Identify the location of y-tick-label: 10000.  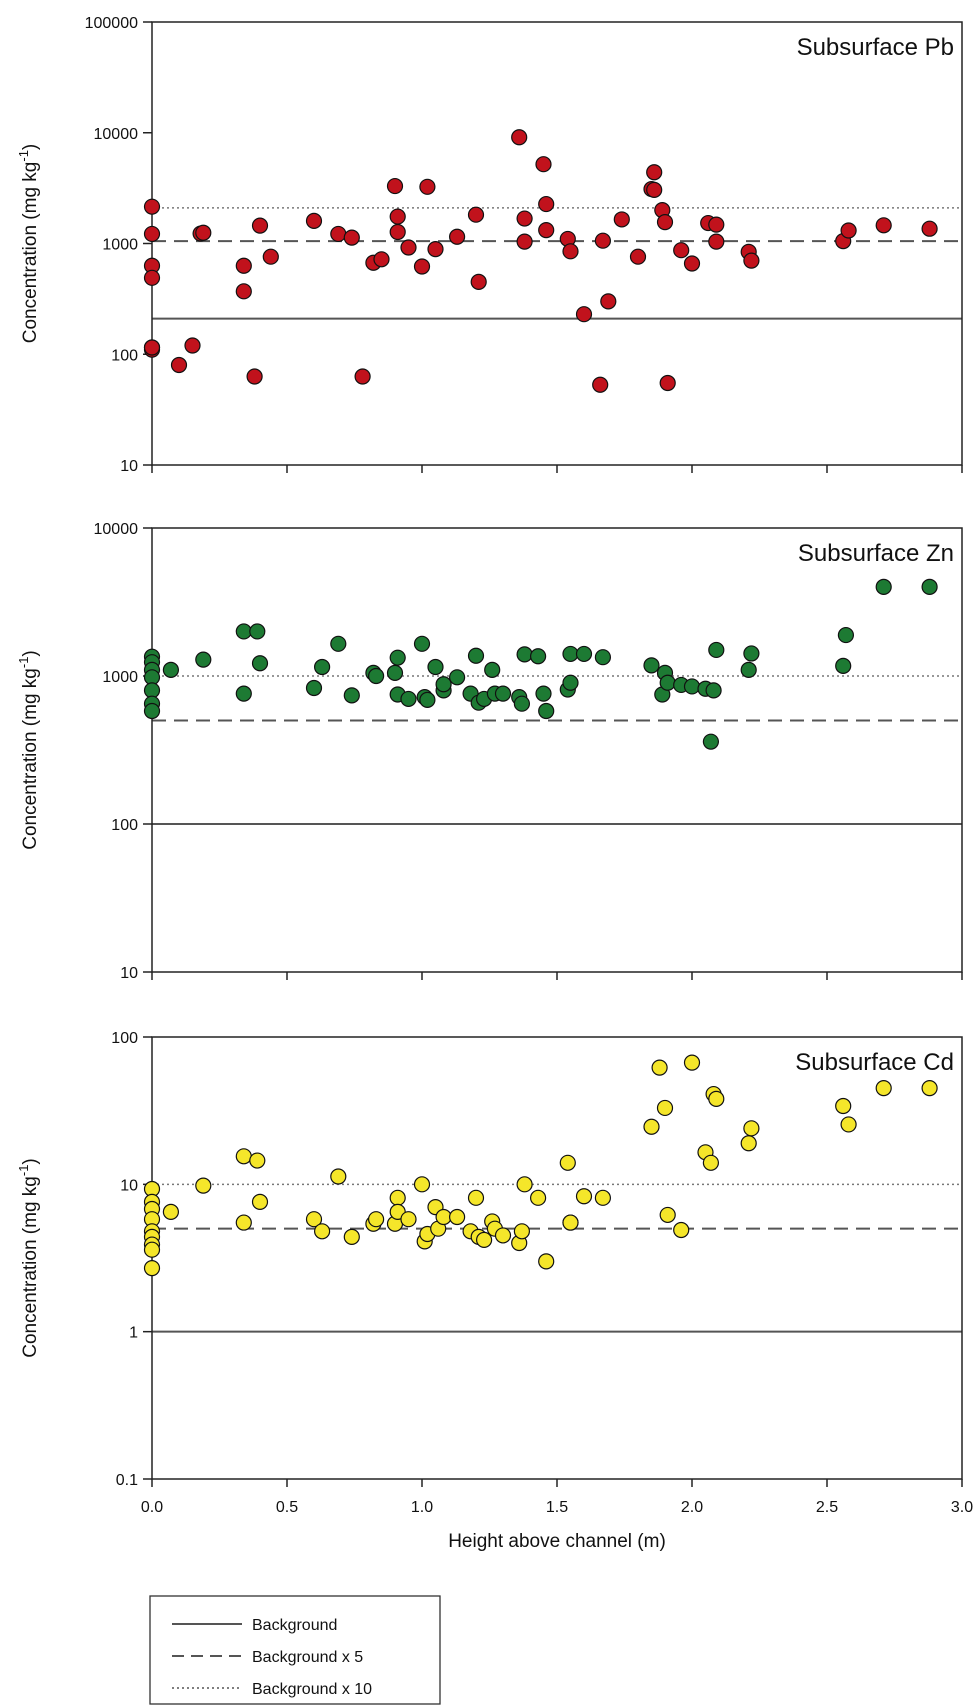
(116, 529).